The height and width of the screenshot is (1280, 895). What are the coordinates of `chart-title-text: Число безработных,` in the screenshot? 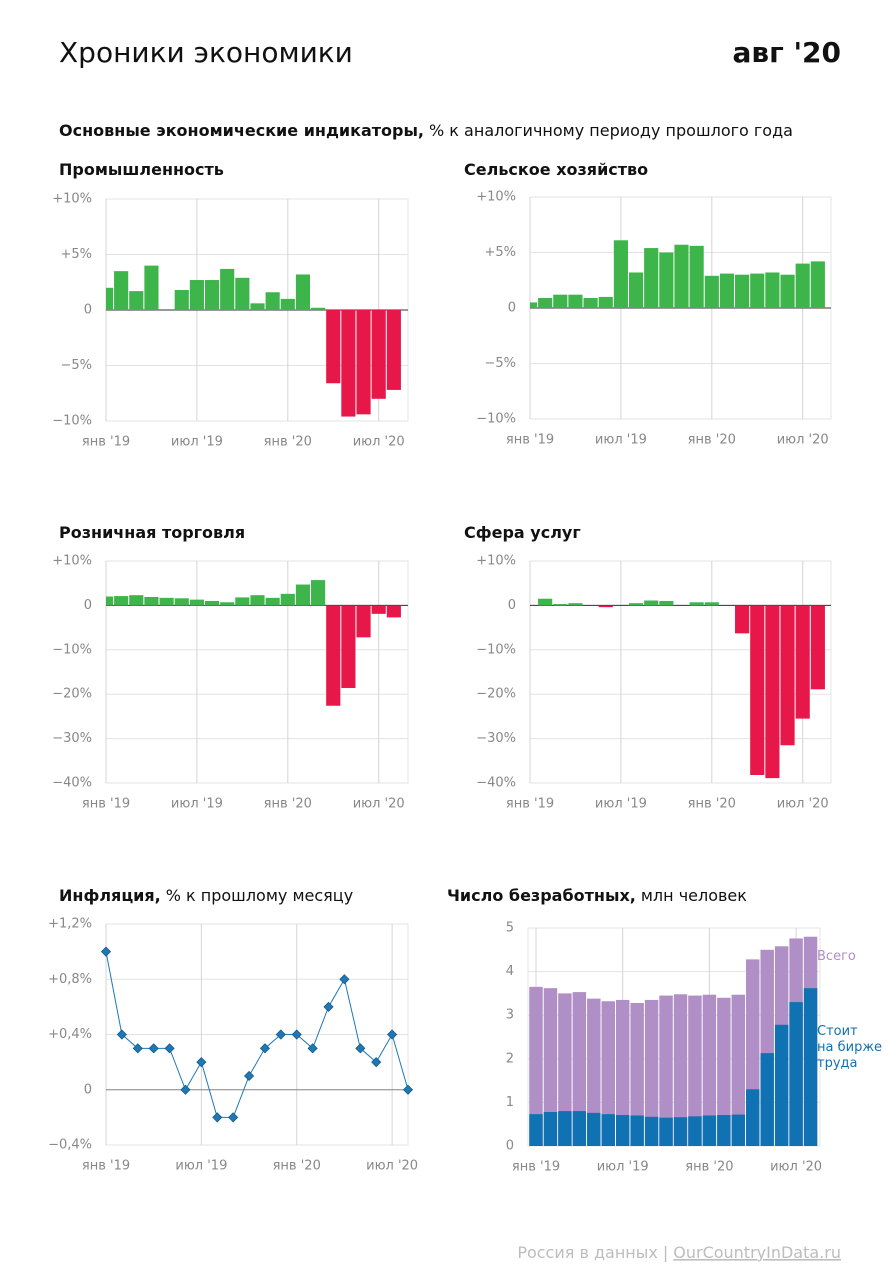 It's located at (541, 895).